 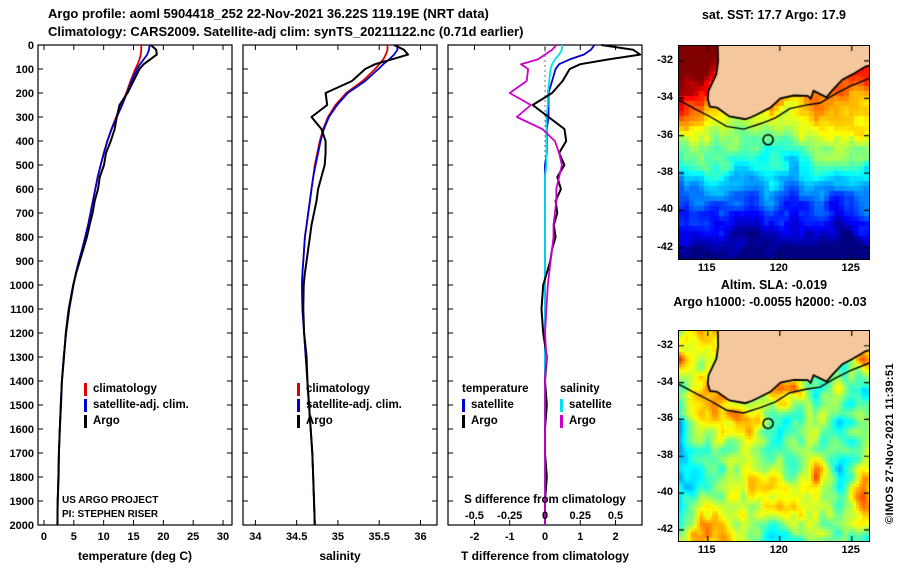 What do you see at coordinates (22, 310) in the screenshot?
I see `svg-text: 1100` at bounding box center [22, 310].